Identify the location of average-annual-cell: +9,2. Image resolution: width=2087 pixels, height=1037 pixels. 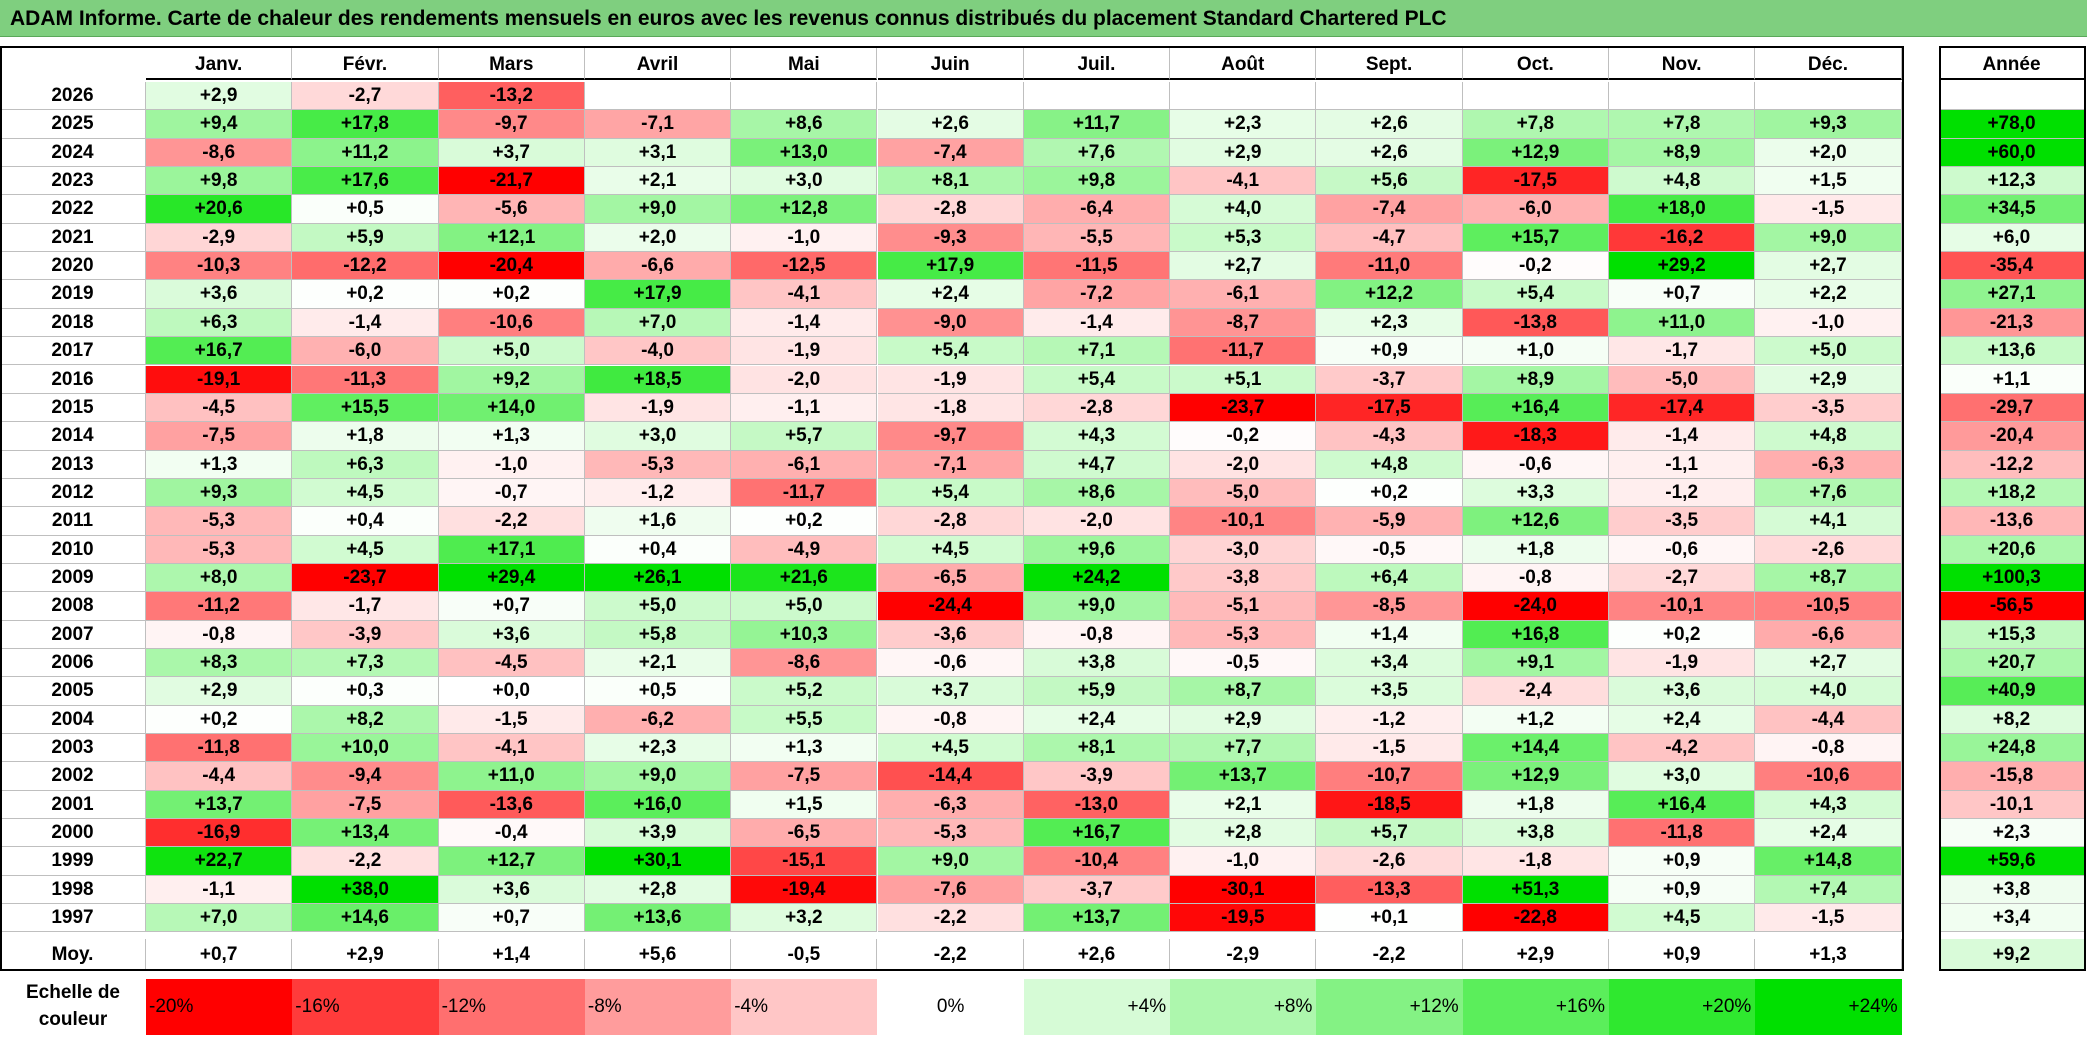
(2012, 954).